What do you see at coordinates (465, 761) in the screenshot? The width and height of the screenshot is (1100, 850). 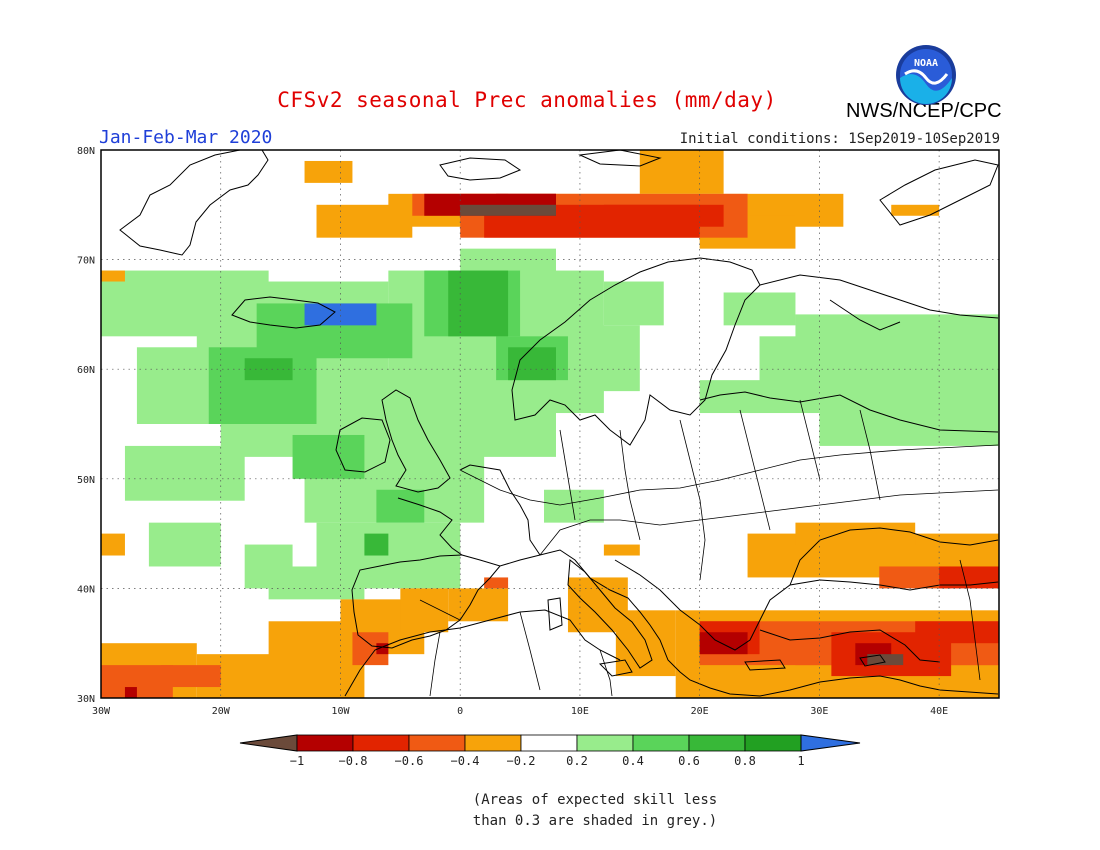 I see `colorbar-tick-label: −0.4` at bounding box center [465, 761].